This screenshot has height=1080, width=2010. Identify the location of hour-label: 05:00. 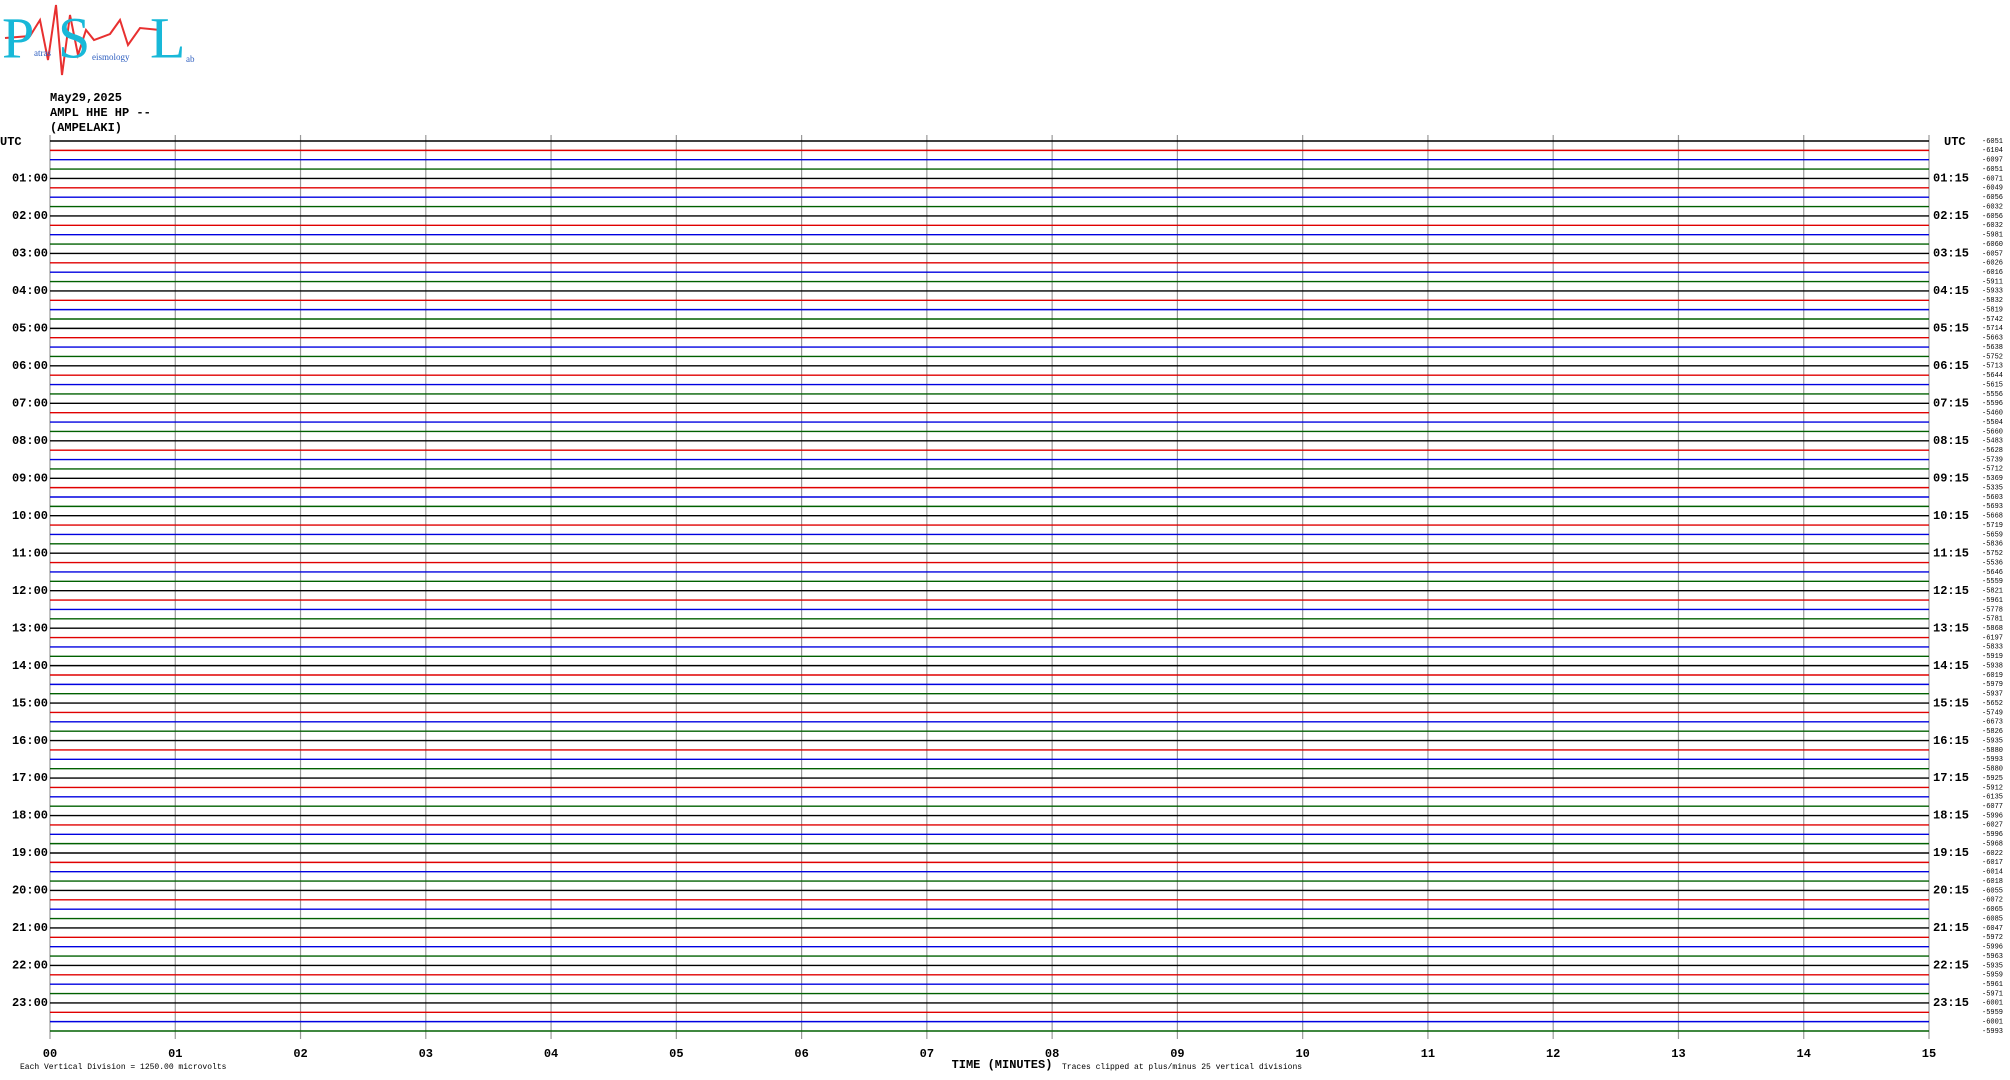
(30, 329).